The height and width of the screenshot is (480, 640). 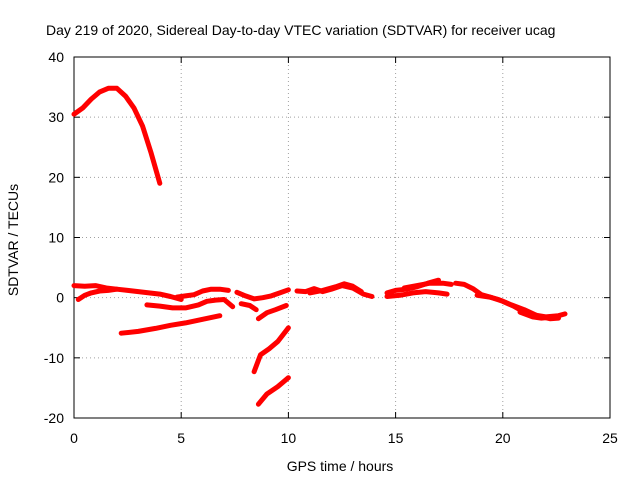 I want to click on x-tick-label: 5, so click(x=181, y=438).